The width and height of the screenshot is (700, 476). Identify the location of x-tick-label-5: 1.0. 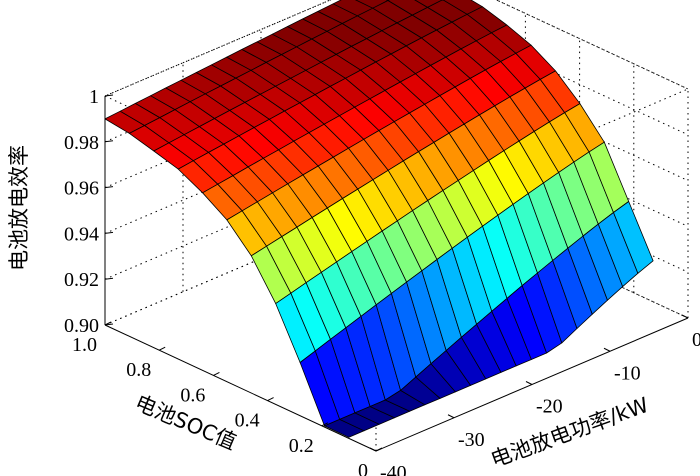
(84, 345).